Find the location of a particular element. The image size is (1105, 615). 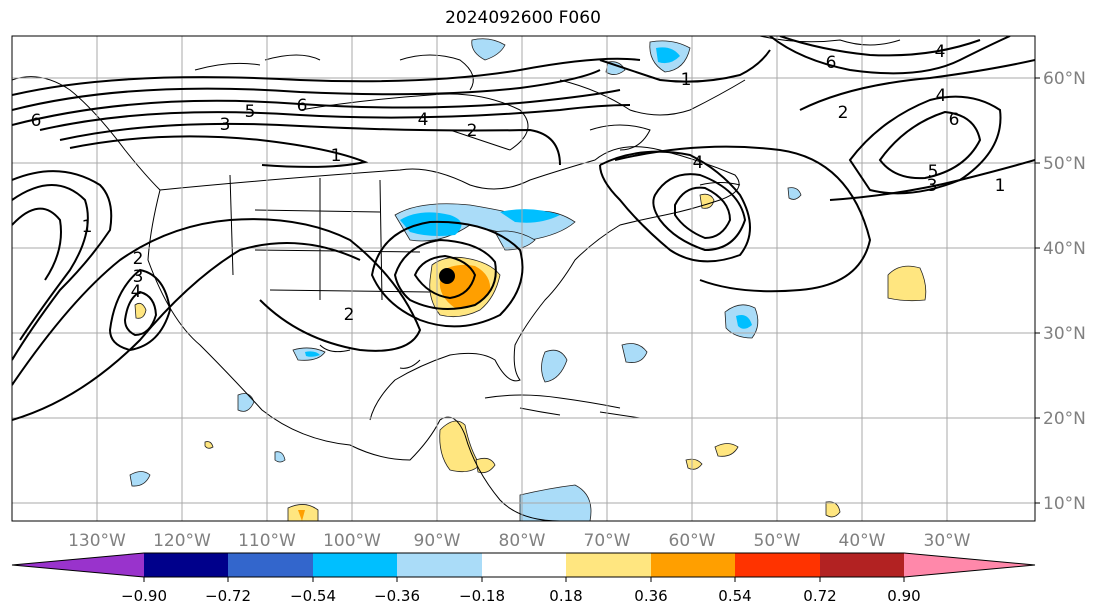

lon-label: 130°W is located at coordinates (97, 541).